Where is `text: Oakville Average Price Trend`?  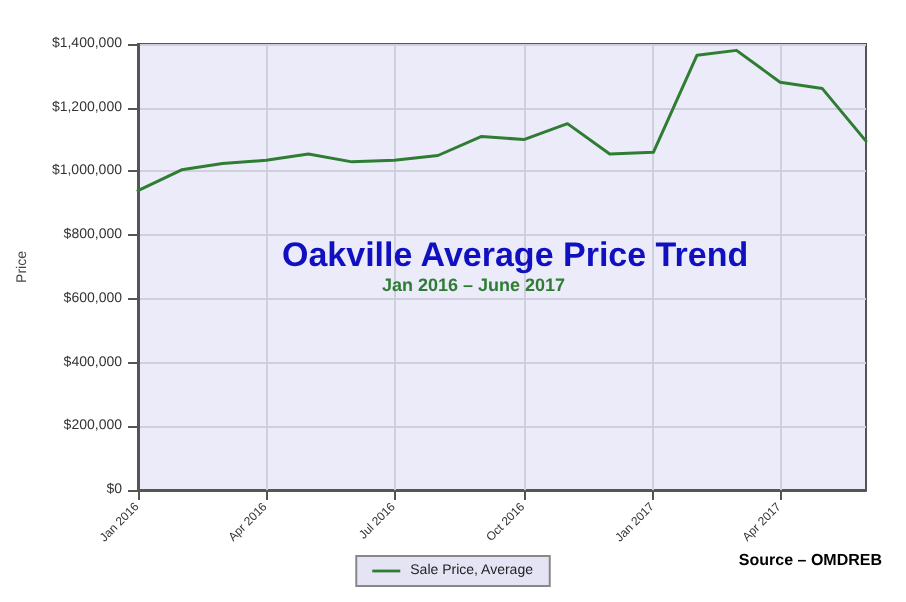
text: Oakville Average Price Trend is located at coordinates (515, 255).